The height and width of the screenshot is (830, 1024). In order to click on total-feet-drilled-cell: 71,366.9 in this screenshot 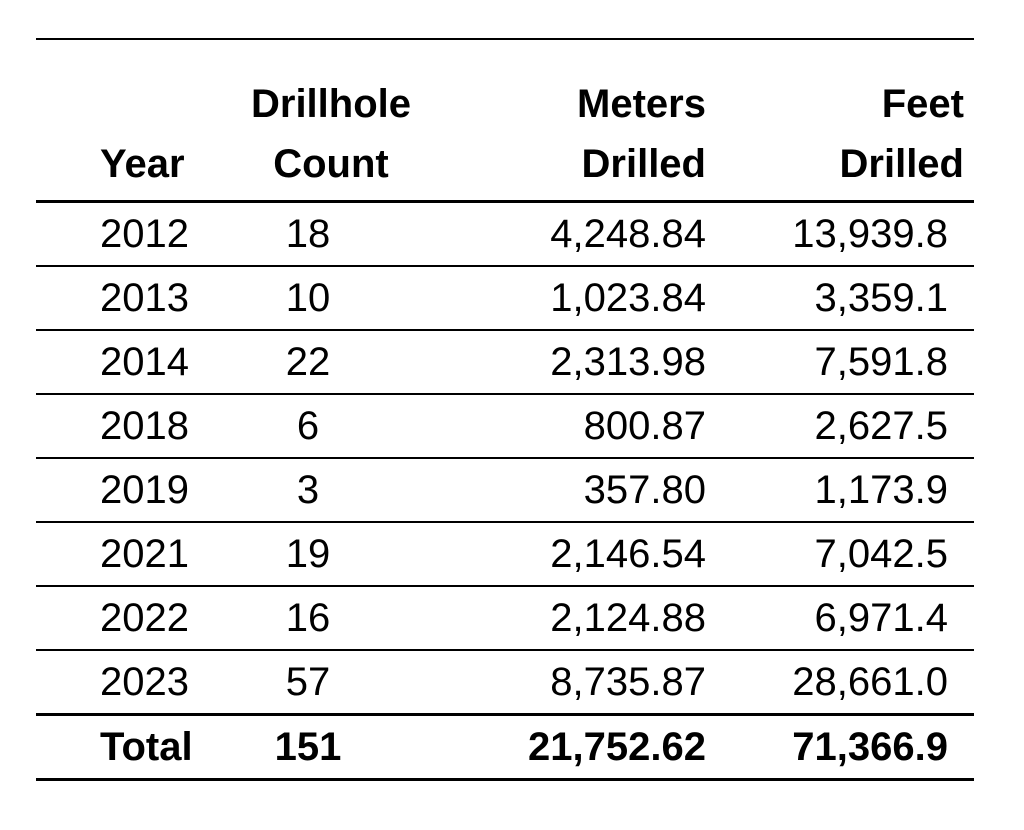, I will do `click(845, 747)`.